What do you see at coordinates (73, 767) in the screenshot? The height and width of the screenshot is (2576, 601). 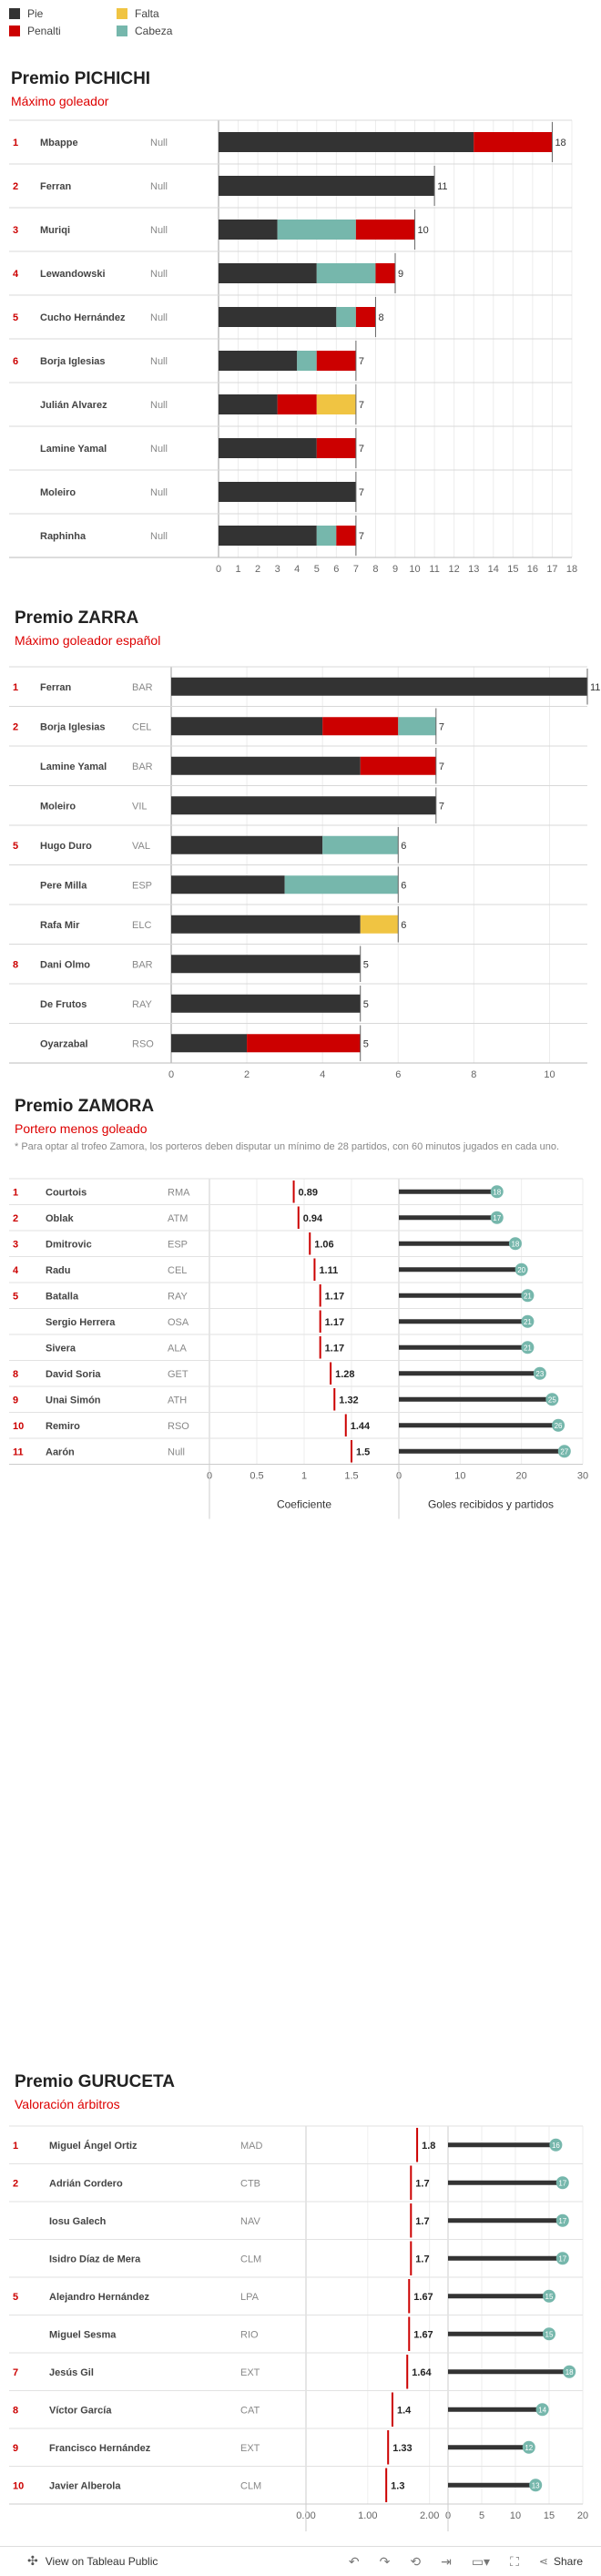 I see `player-name: Lamine Yamal` at bounding box center [73, 767].